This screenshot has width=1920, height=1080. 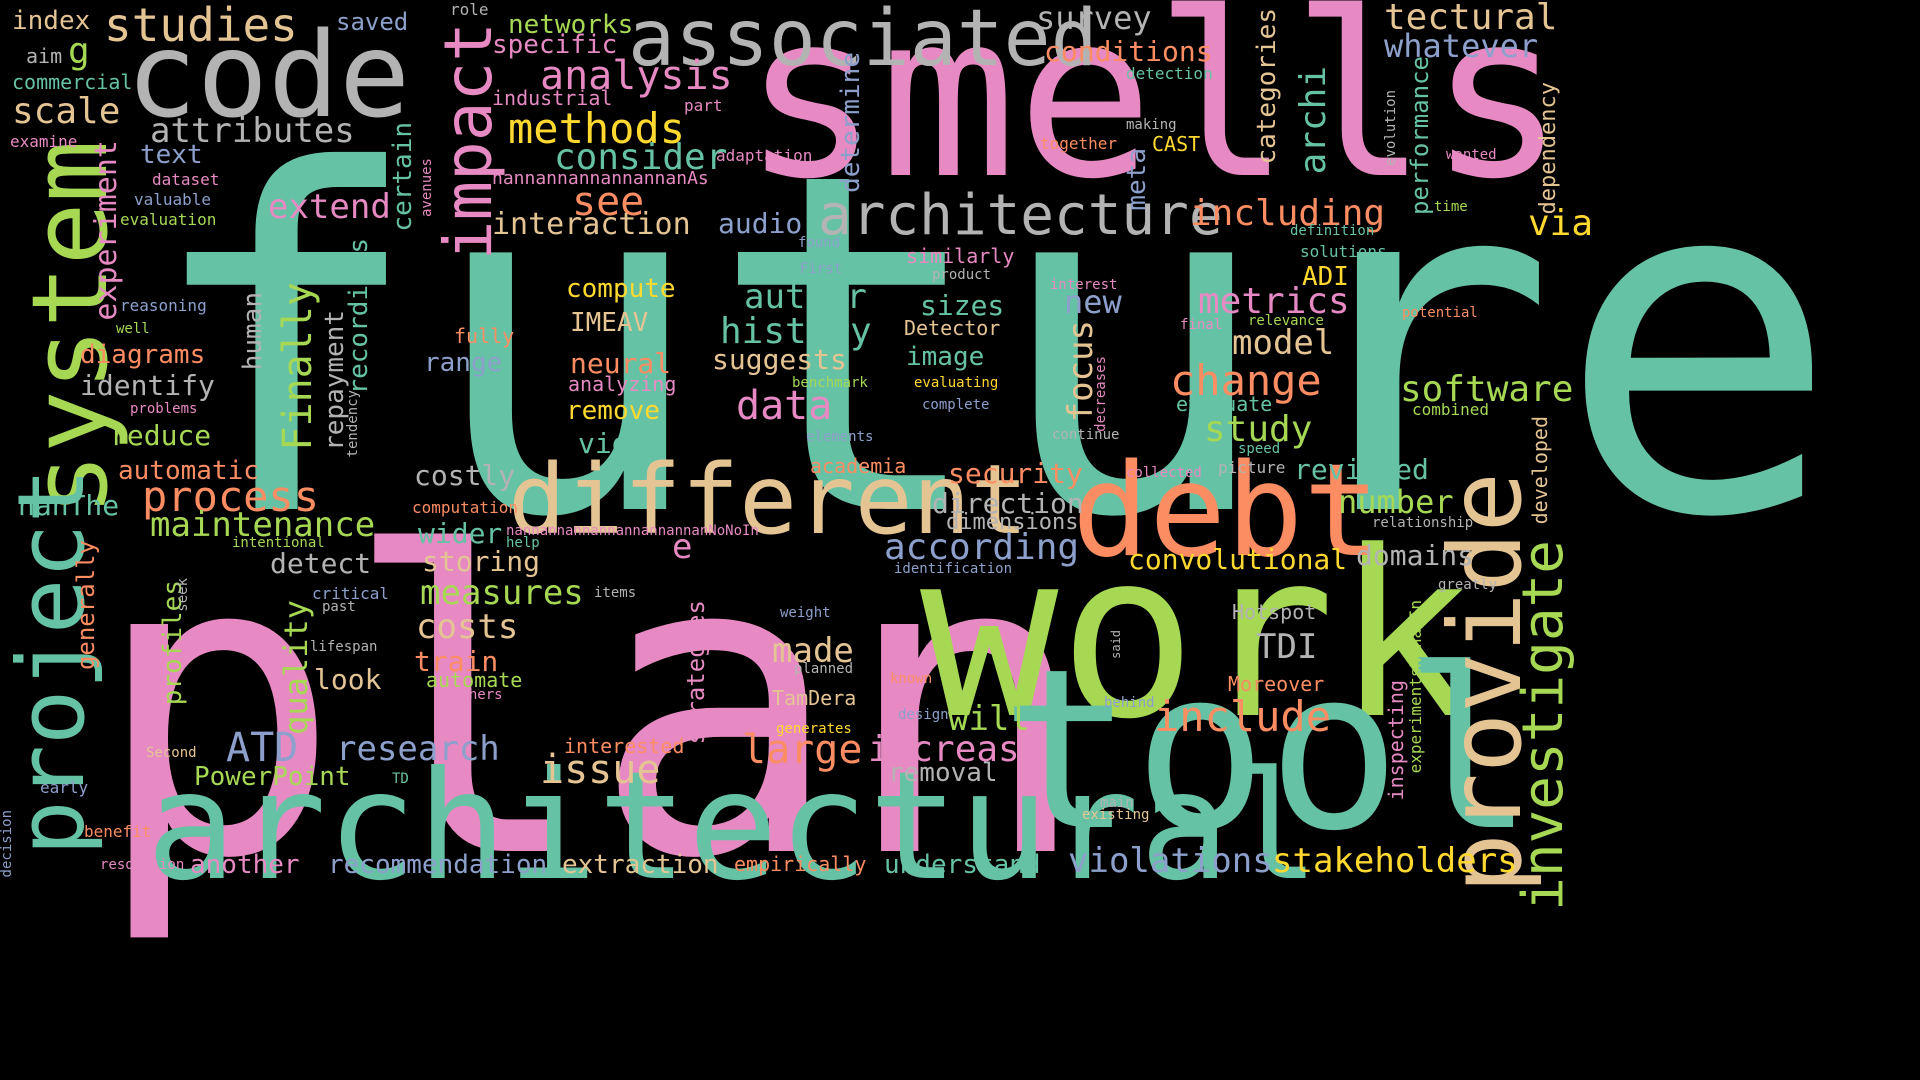 What do you see at coordinates (66, 111) in the screenshot?
I see `word-scale: scale` at bounding box center [66, 111].